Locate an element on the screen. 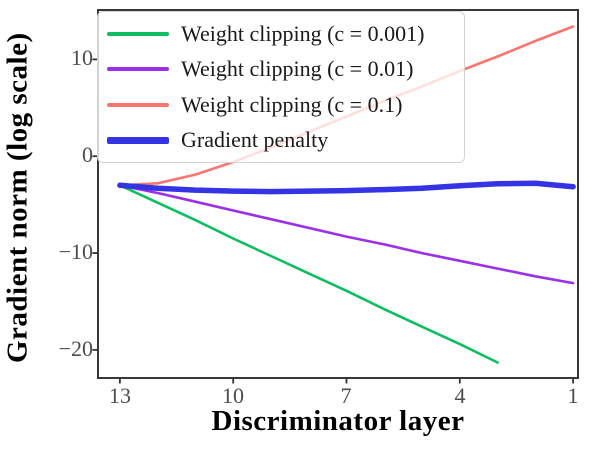 This screenshot has width=600, height=452. legend-item-gradient-penalty: Gradient penalty is located at coordinates (283, 140).